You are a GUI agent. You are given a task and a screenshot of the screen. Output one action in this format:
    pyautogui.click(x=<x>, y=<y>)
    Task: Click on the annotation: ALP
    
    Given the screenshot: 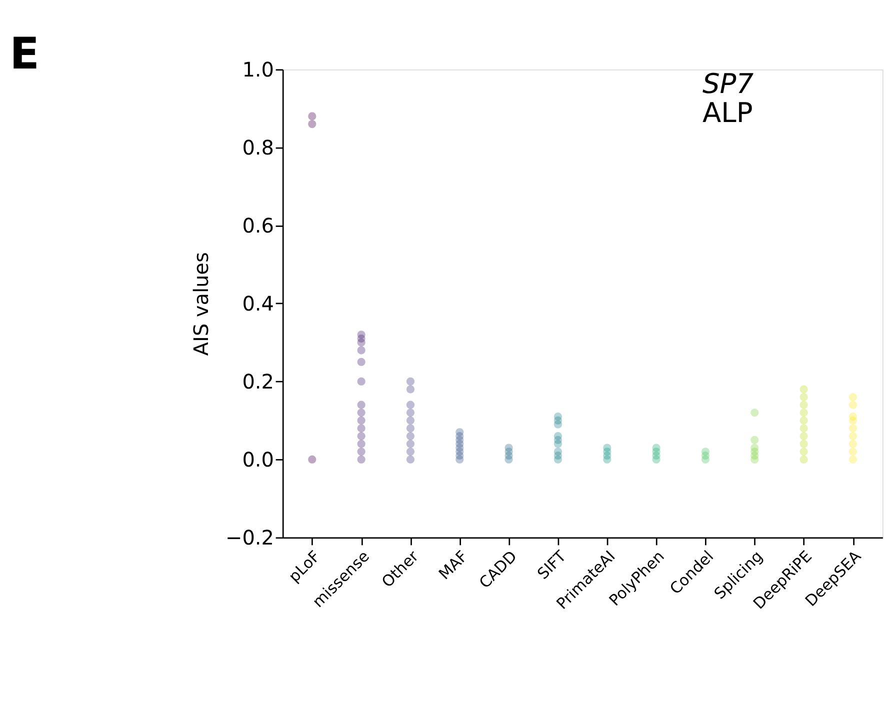 What is the action you would take?
    pyautogui.click(x=727, y=114)
    